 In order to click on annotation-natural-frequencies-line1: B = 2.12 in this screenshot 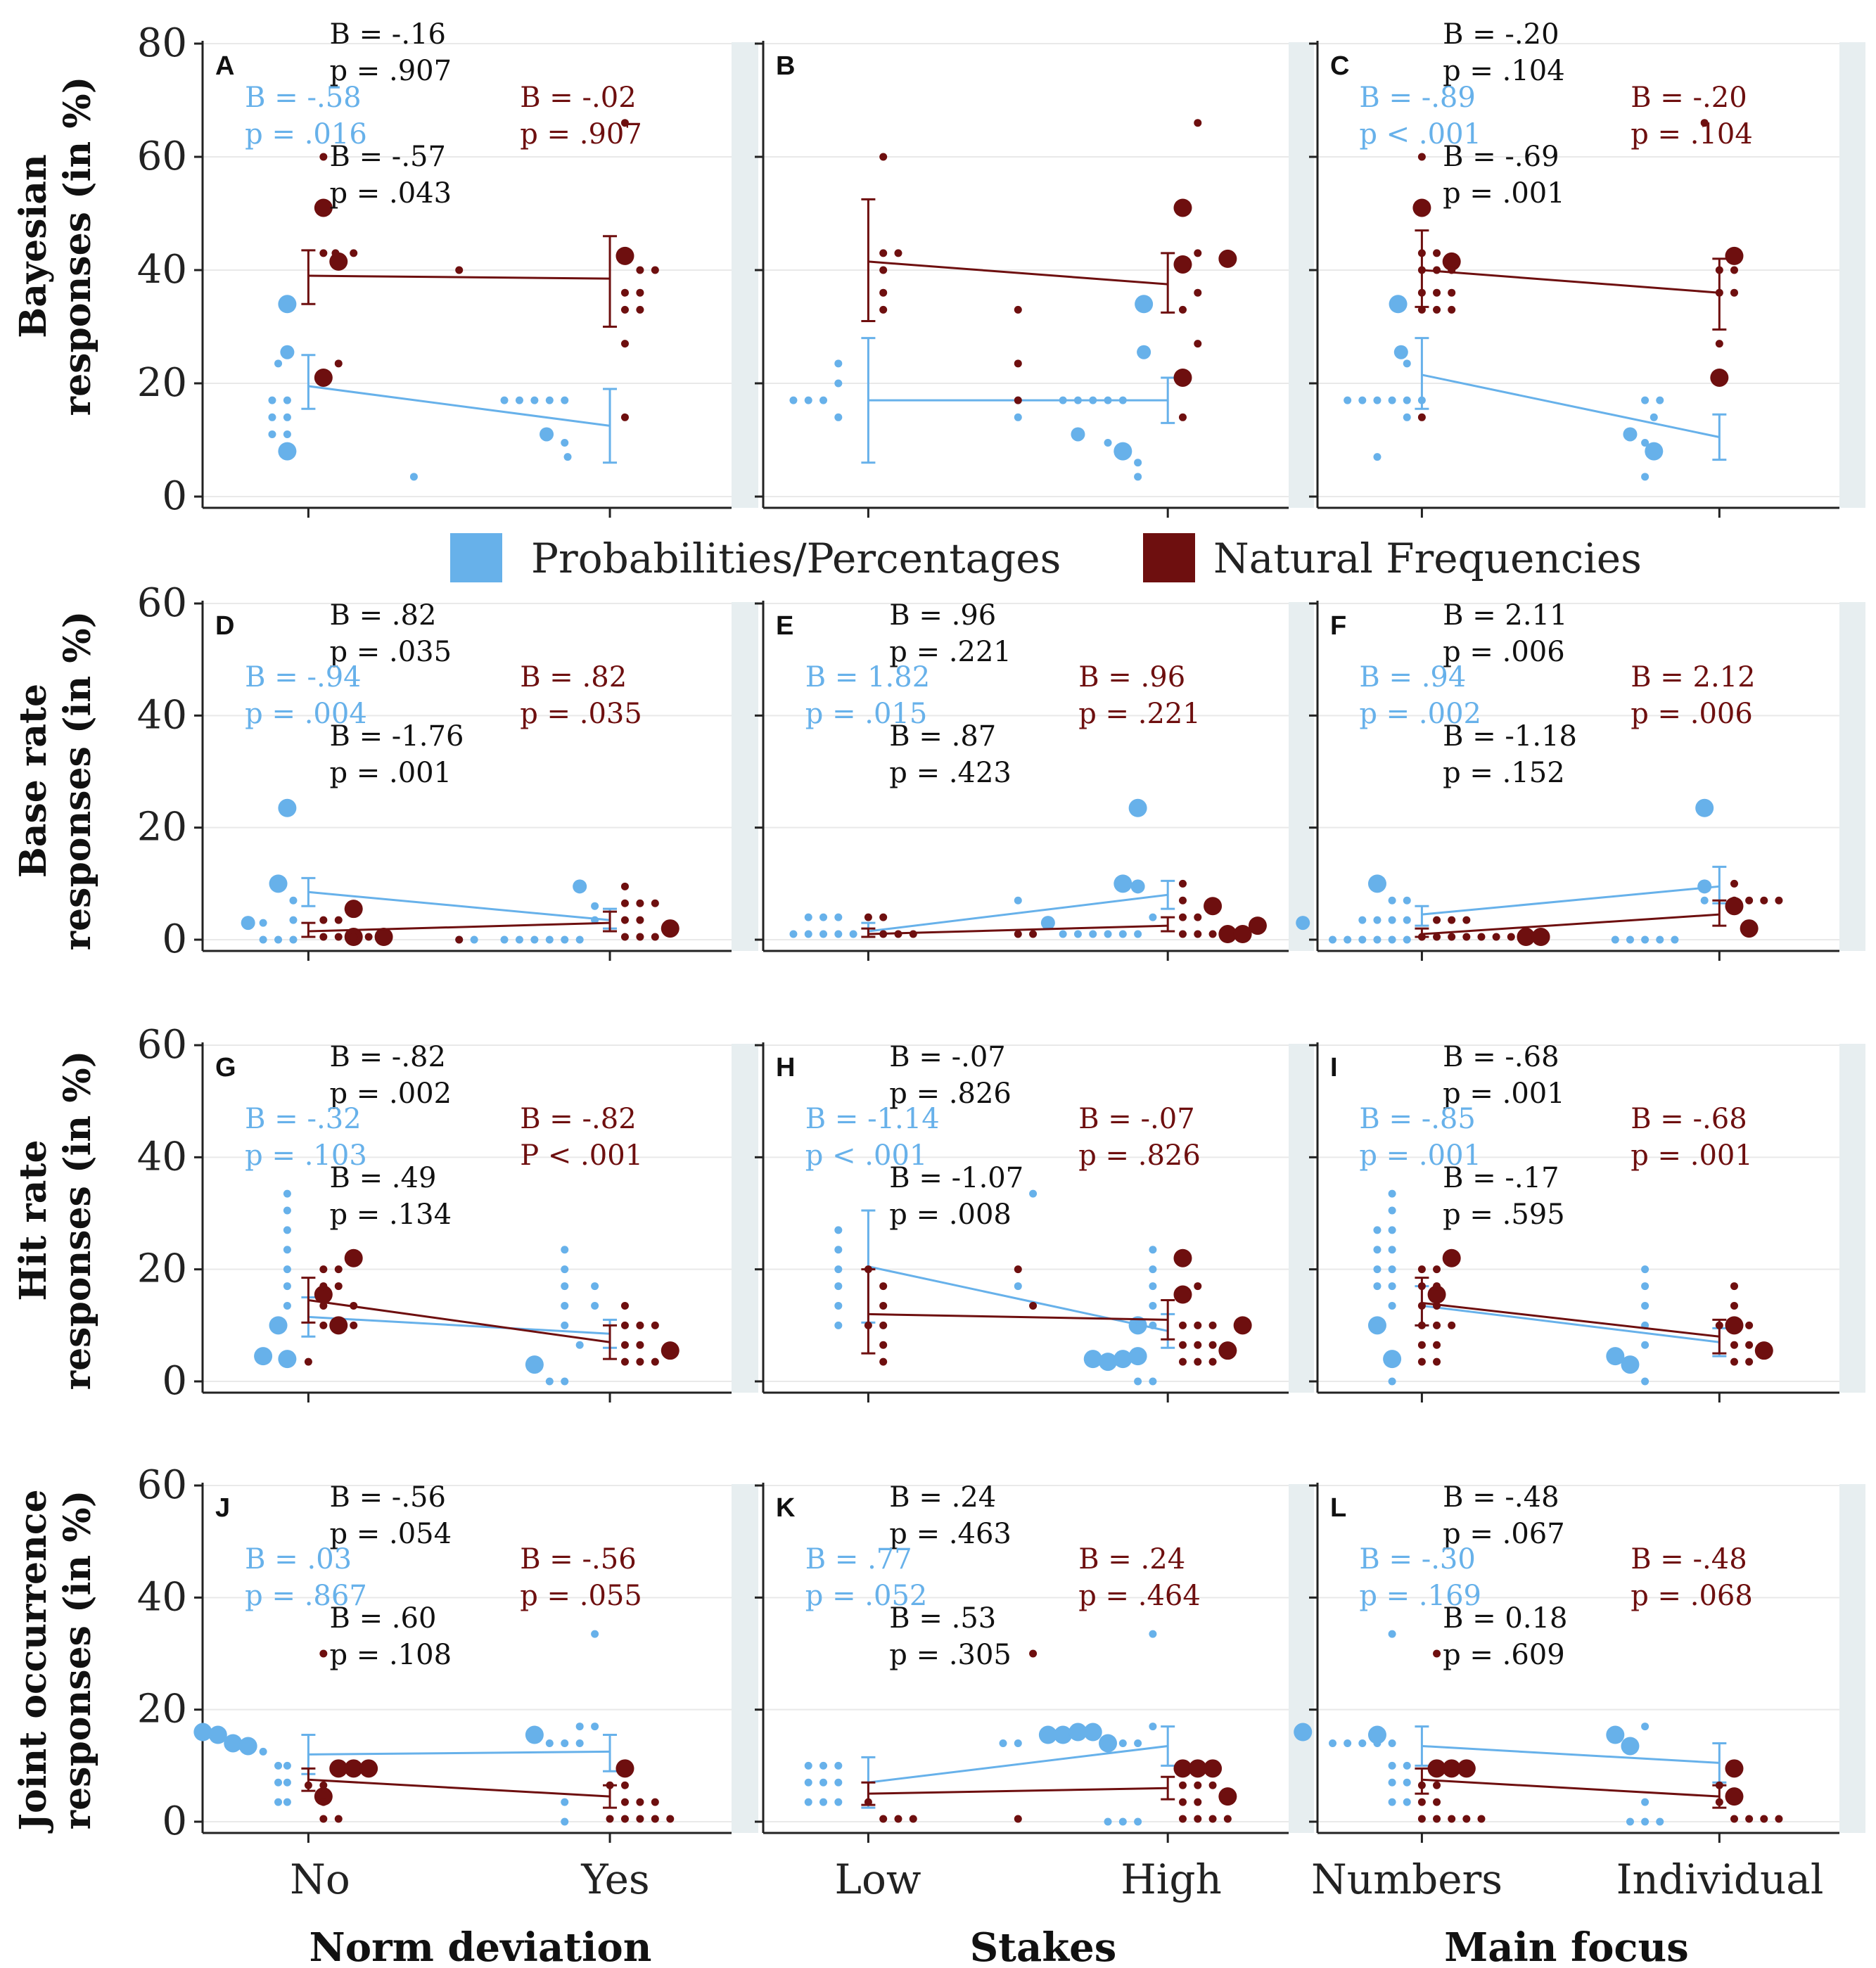, I will do `click(1693, 677)`.